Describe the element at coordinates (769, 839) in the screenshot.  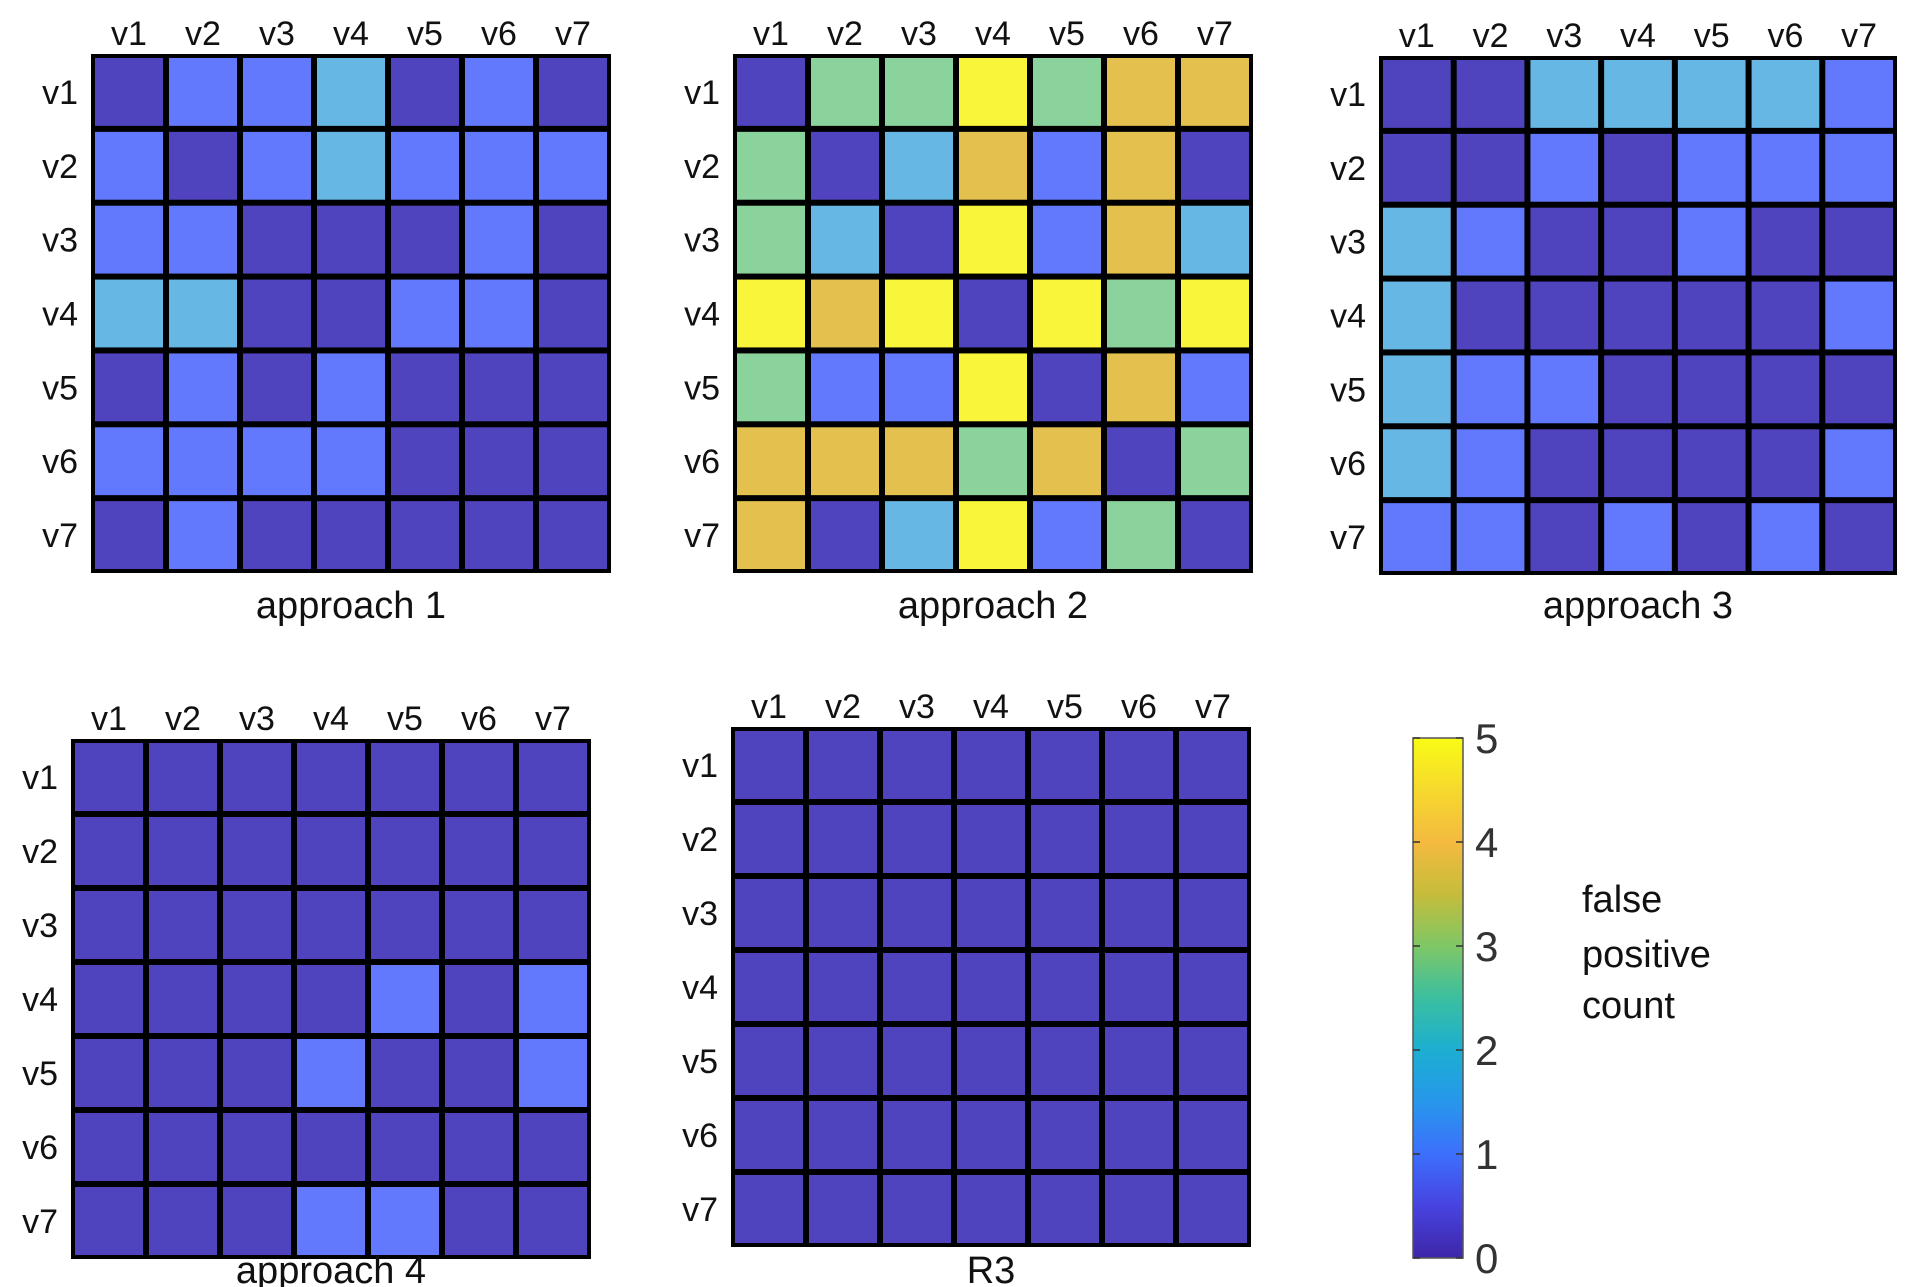
I see `heatmap-cell-r2-c1` at that location.